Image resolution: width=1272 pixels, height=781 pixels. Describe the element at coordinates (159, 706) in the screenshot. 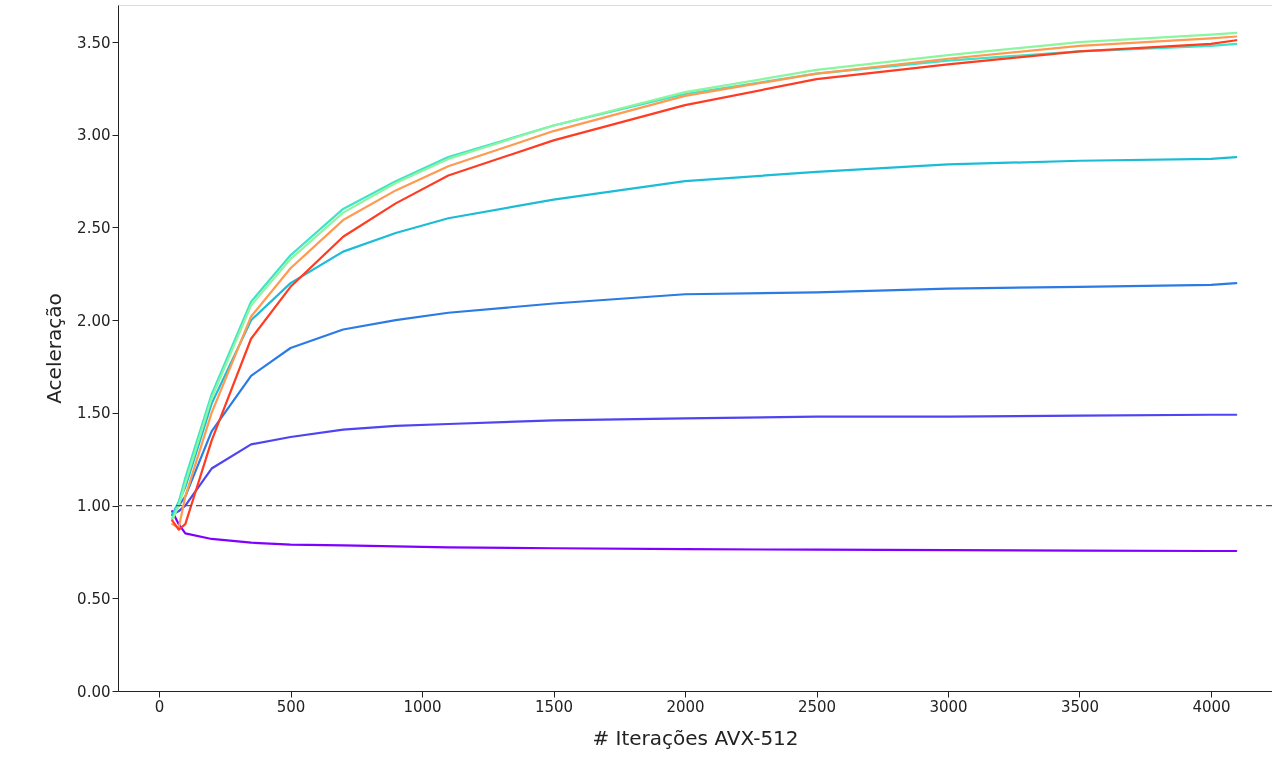

I see `x-tick-label: 0` at that location.